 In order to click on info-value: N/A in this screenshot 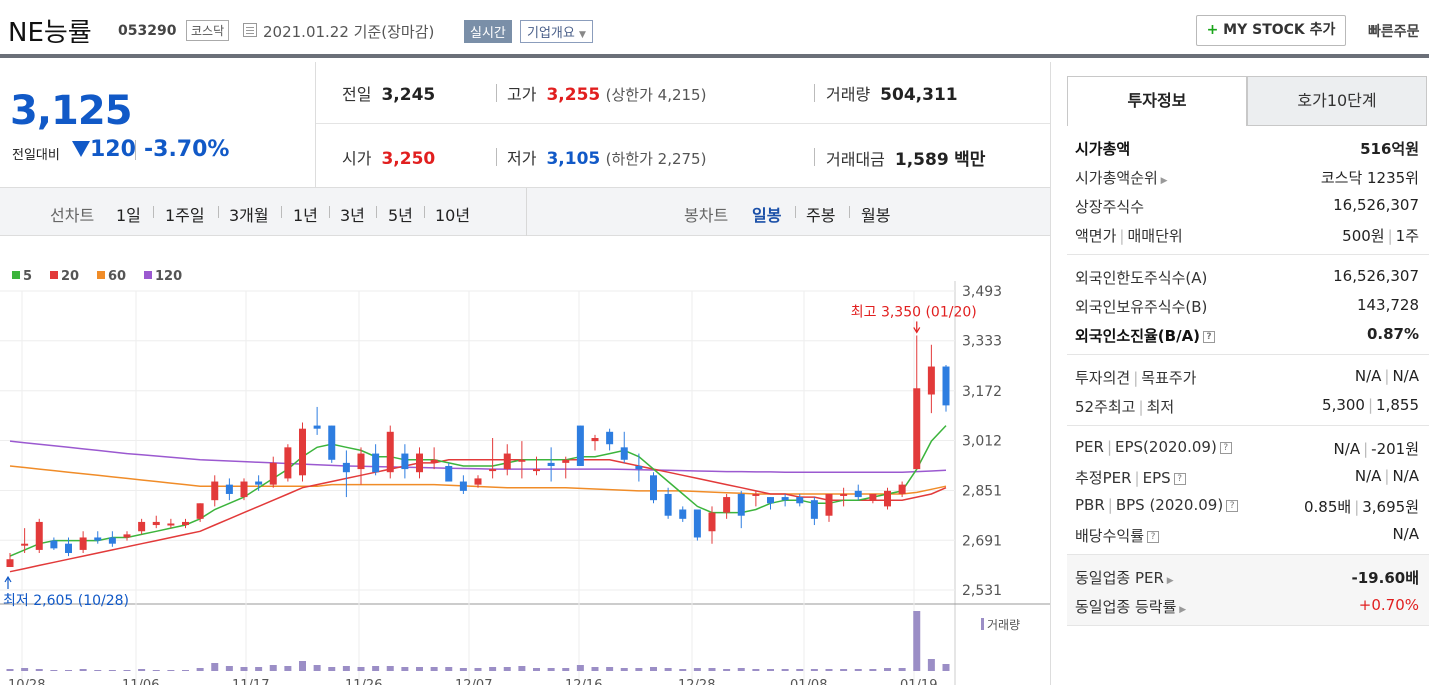, I will do `click(1405, 534)`.